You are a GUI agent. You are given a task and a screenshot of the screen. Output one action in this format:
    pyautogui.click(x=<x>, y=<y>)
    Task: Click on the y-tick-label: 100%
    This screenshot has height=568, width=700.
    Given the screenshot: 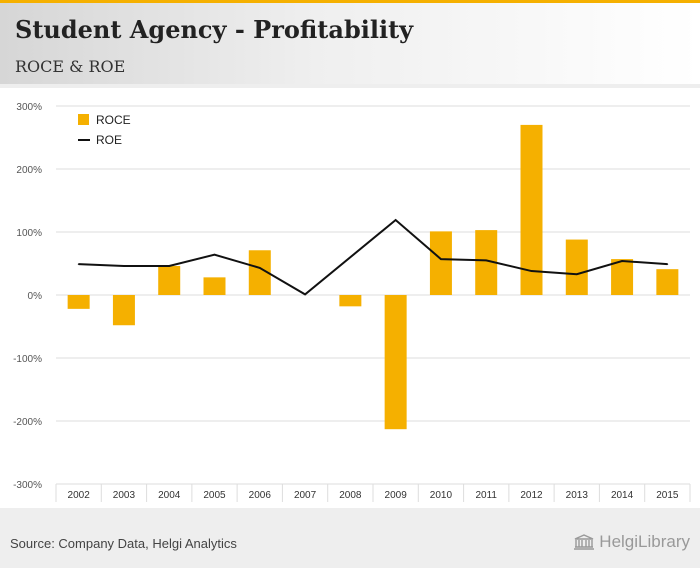 What is the action you would take?
    pyautogui.click(x=29, y=233)
    